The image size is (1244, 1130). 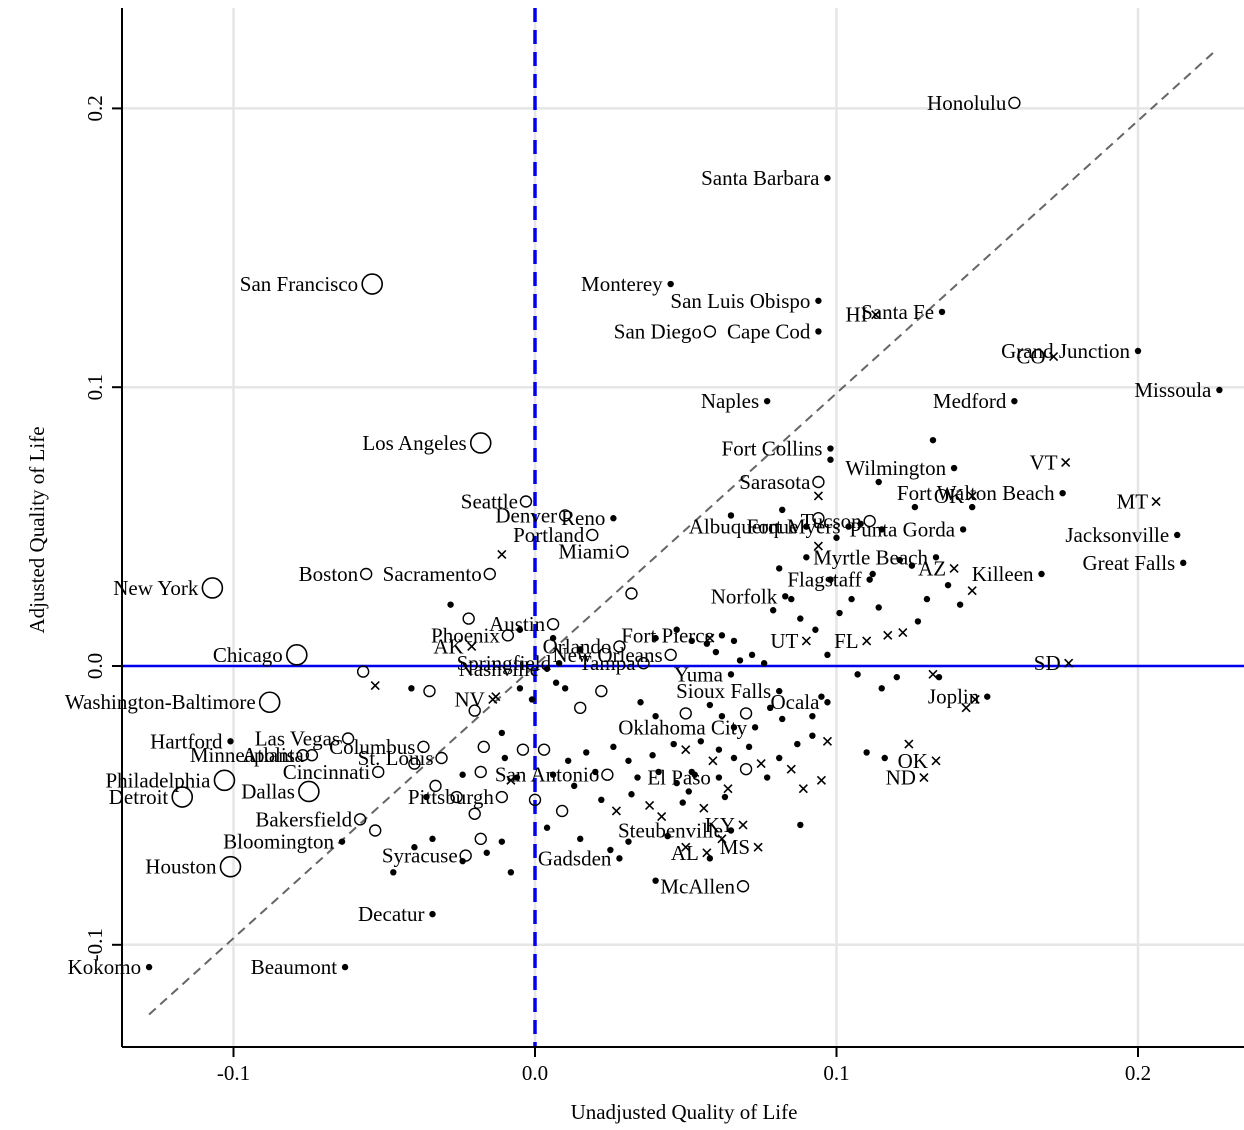 I want to click on point-label: Atlanta, so click(x=273, y=755).